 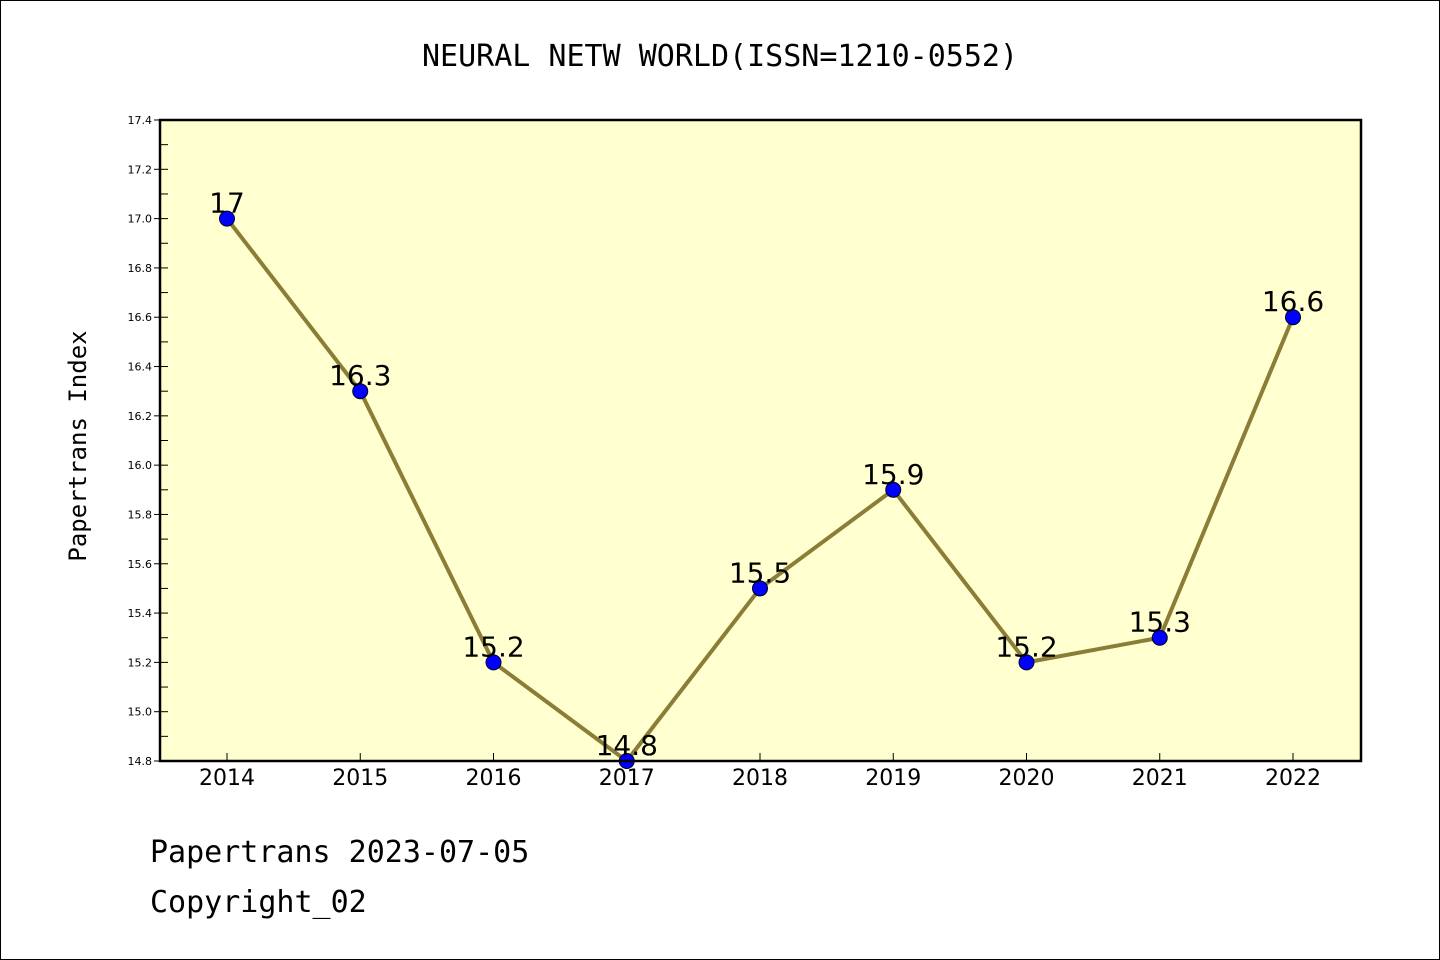 I want to click on y-tick-label: 15.2, so click(x=140, y=662).